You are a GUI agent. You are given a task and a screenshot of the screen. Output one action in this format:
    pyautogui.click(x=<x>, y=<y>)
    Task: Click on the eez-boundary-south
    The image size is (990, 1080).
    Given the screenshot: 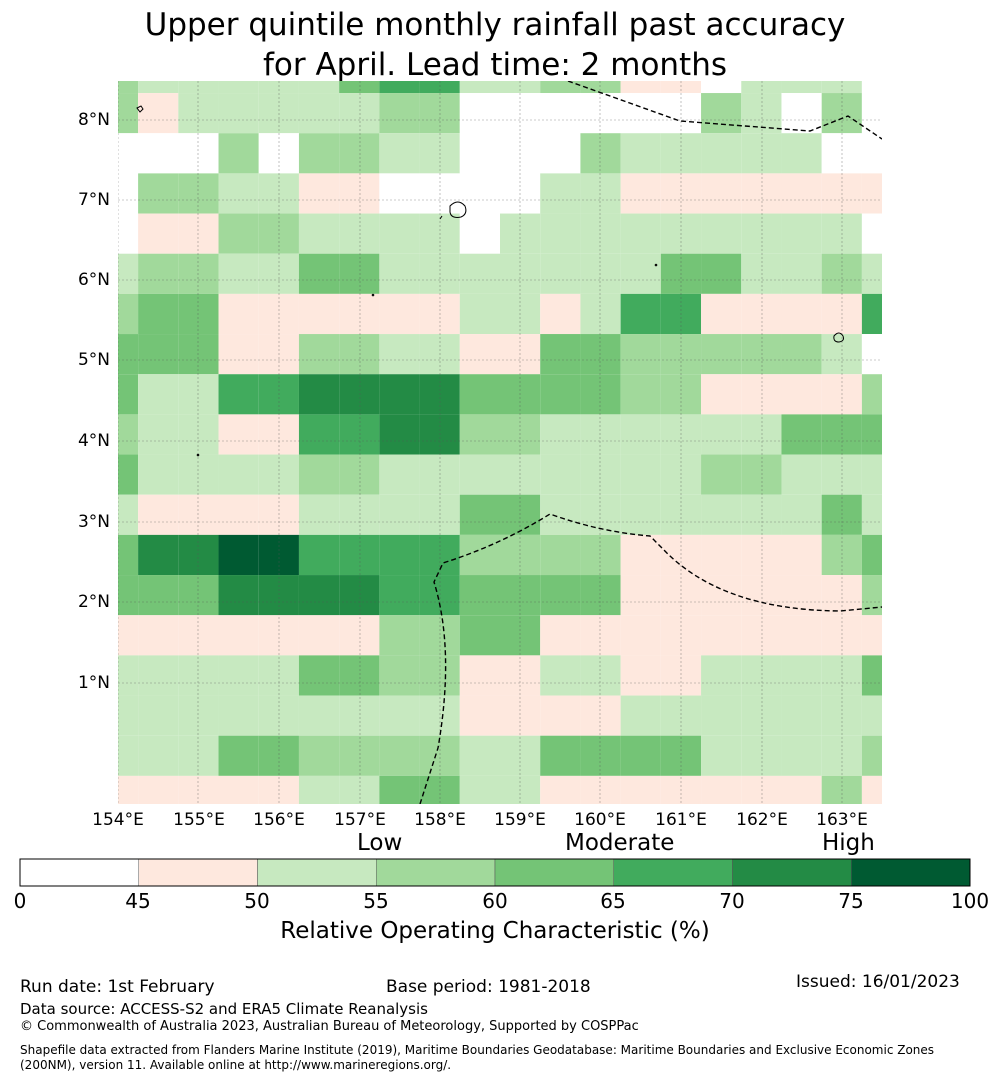 What is the action you would take?
    pyautogui.click(x=650, y=658)
    